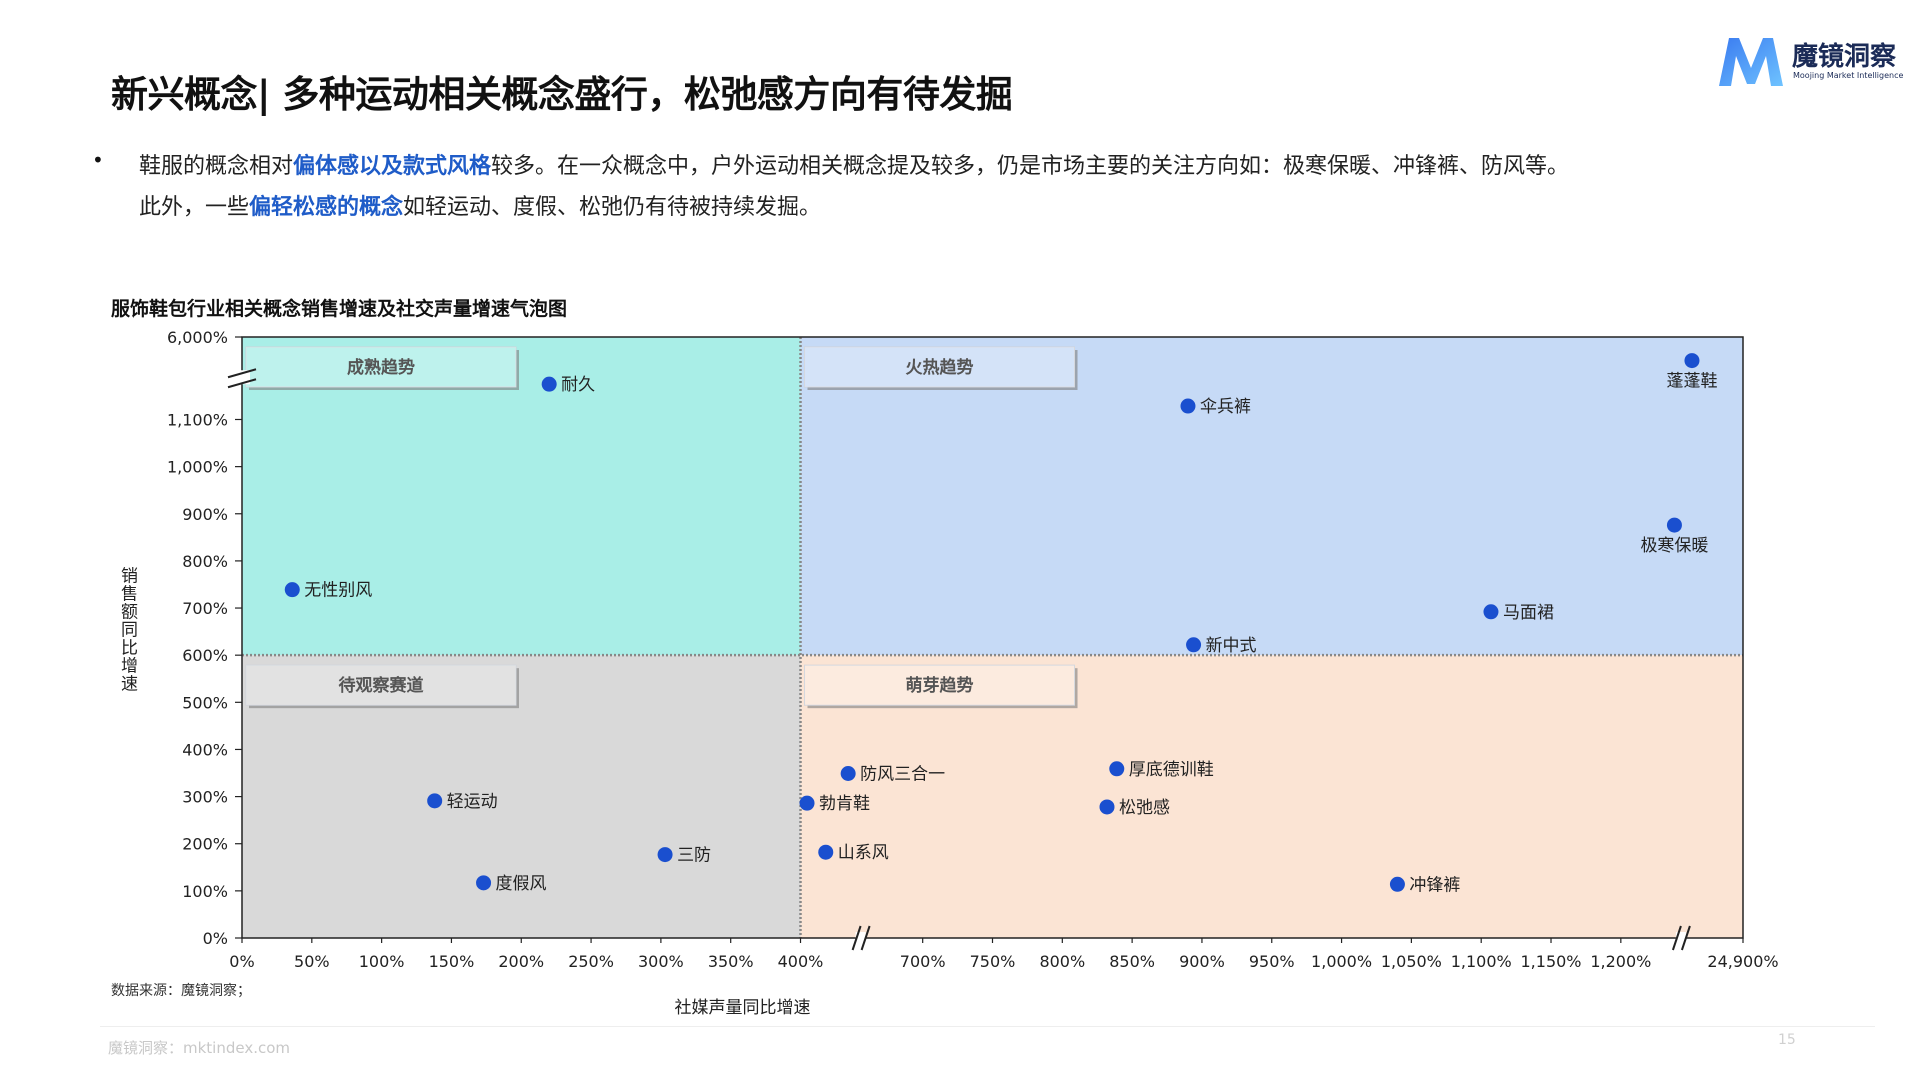  Describe the element at coordinates (472, 802) in the screenshot. I see `point-label: 轻运动` at that location.